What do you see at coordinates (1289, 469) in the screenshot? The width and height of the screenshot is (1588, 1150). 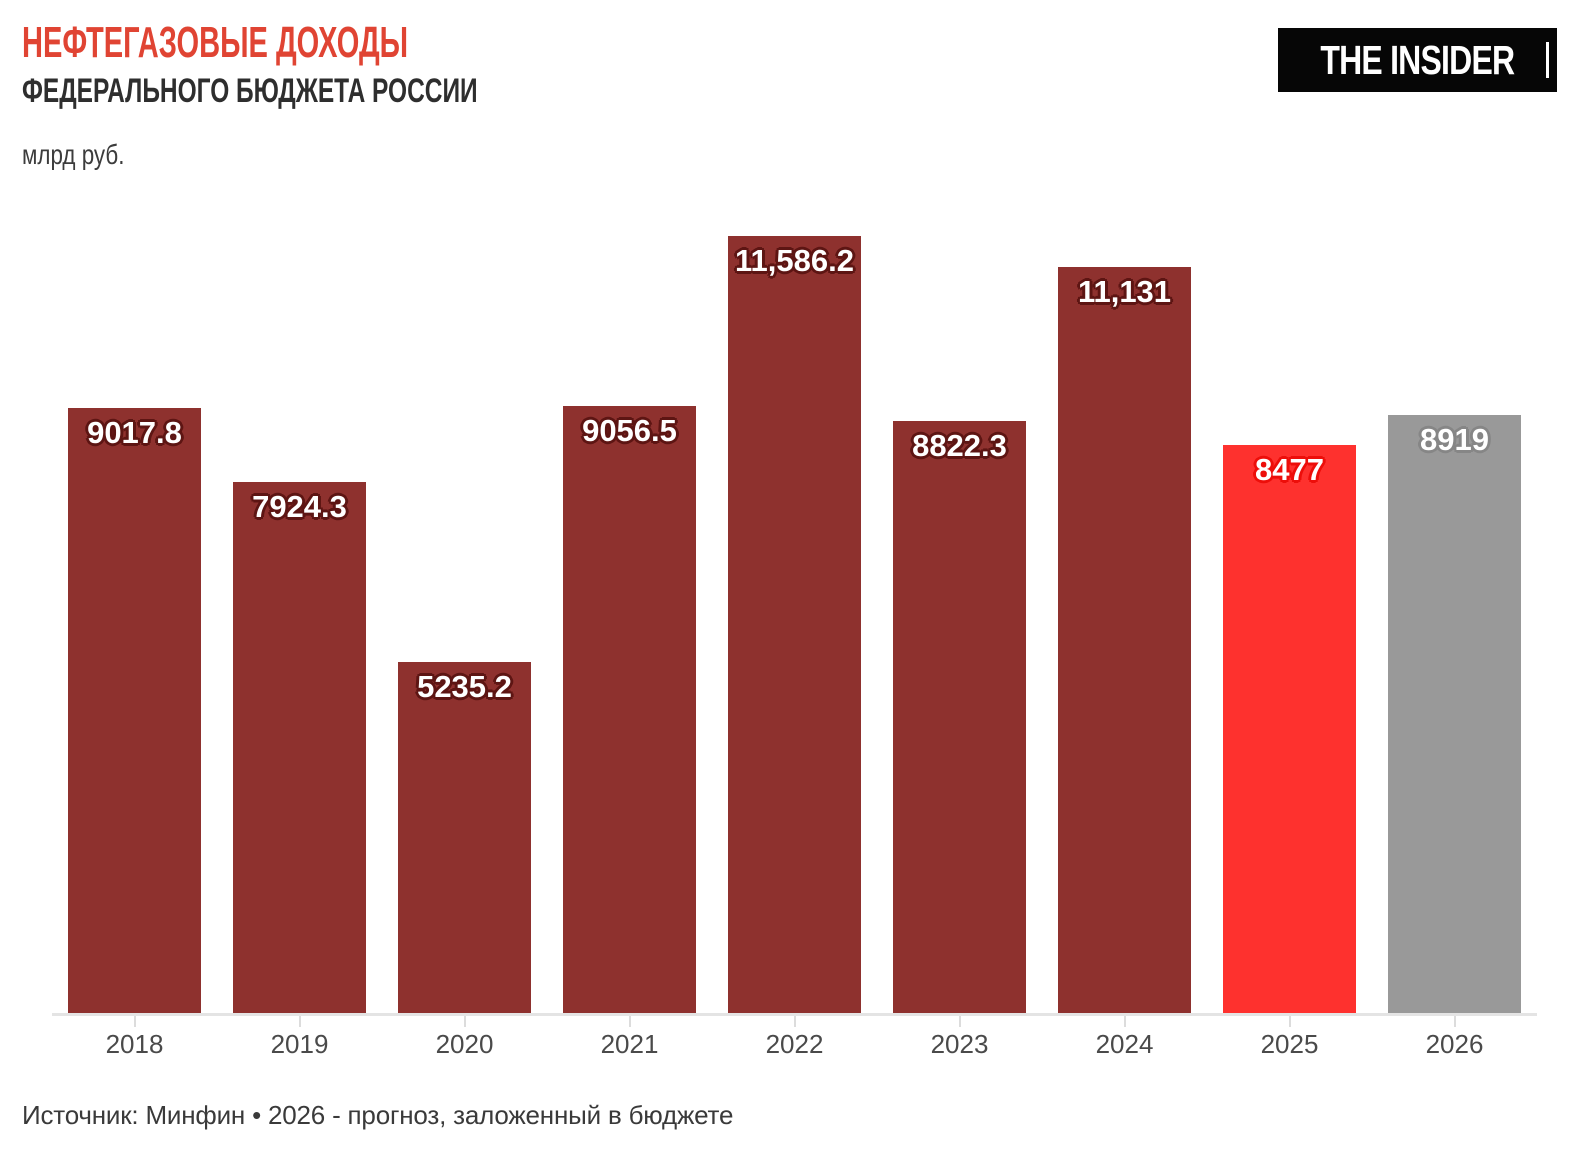 I see `bar-value-label-2025: 8477` at bounding box center [1289, 469].